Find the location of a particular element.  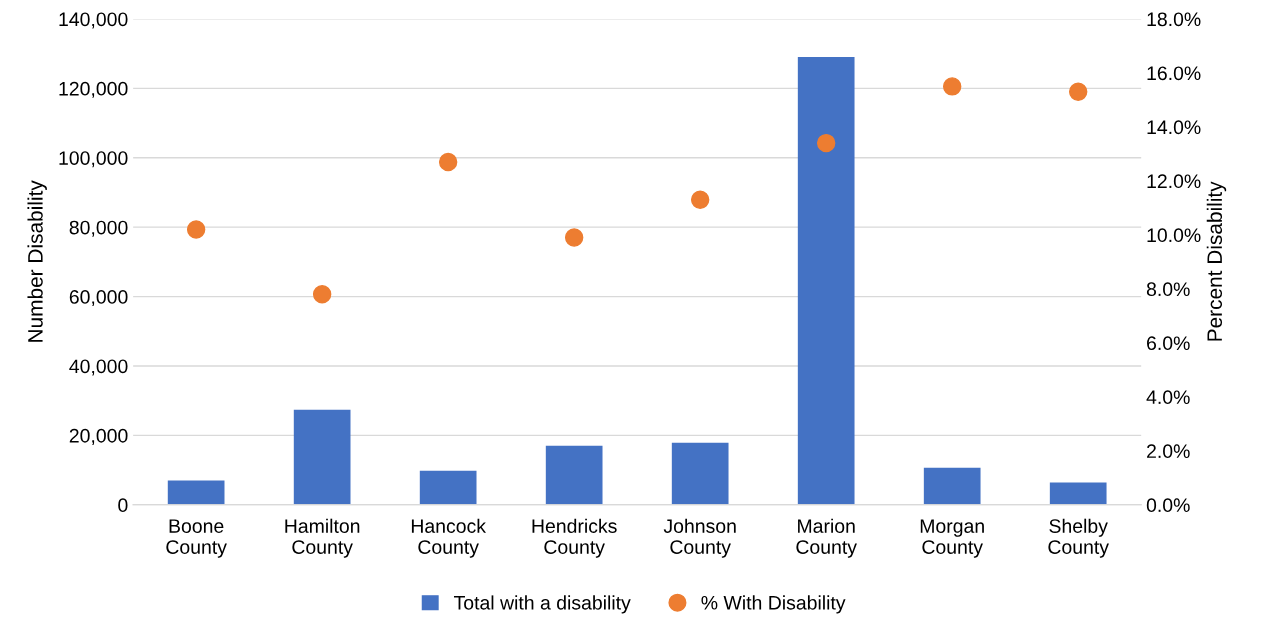

y2-tick-label: 2.0% is located at coordinates (1168, 451).